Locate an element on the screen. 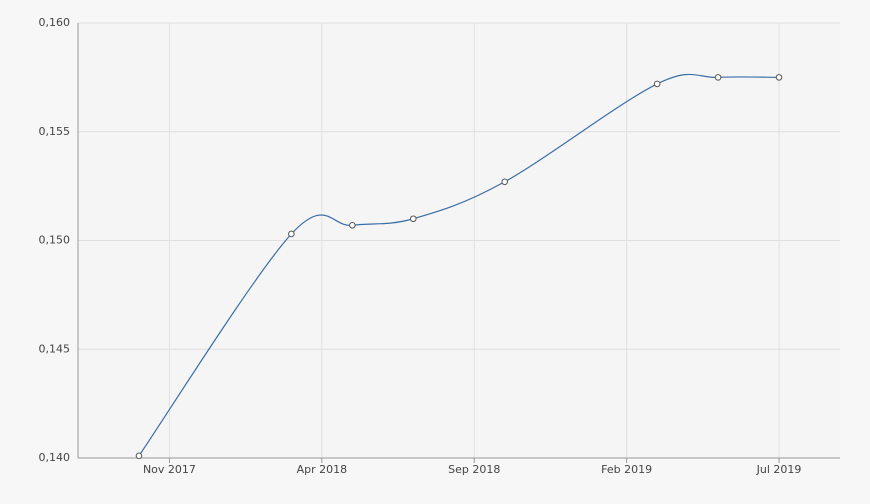  x-tick-label: Nov 2017 is located at coordinates (169, 469).